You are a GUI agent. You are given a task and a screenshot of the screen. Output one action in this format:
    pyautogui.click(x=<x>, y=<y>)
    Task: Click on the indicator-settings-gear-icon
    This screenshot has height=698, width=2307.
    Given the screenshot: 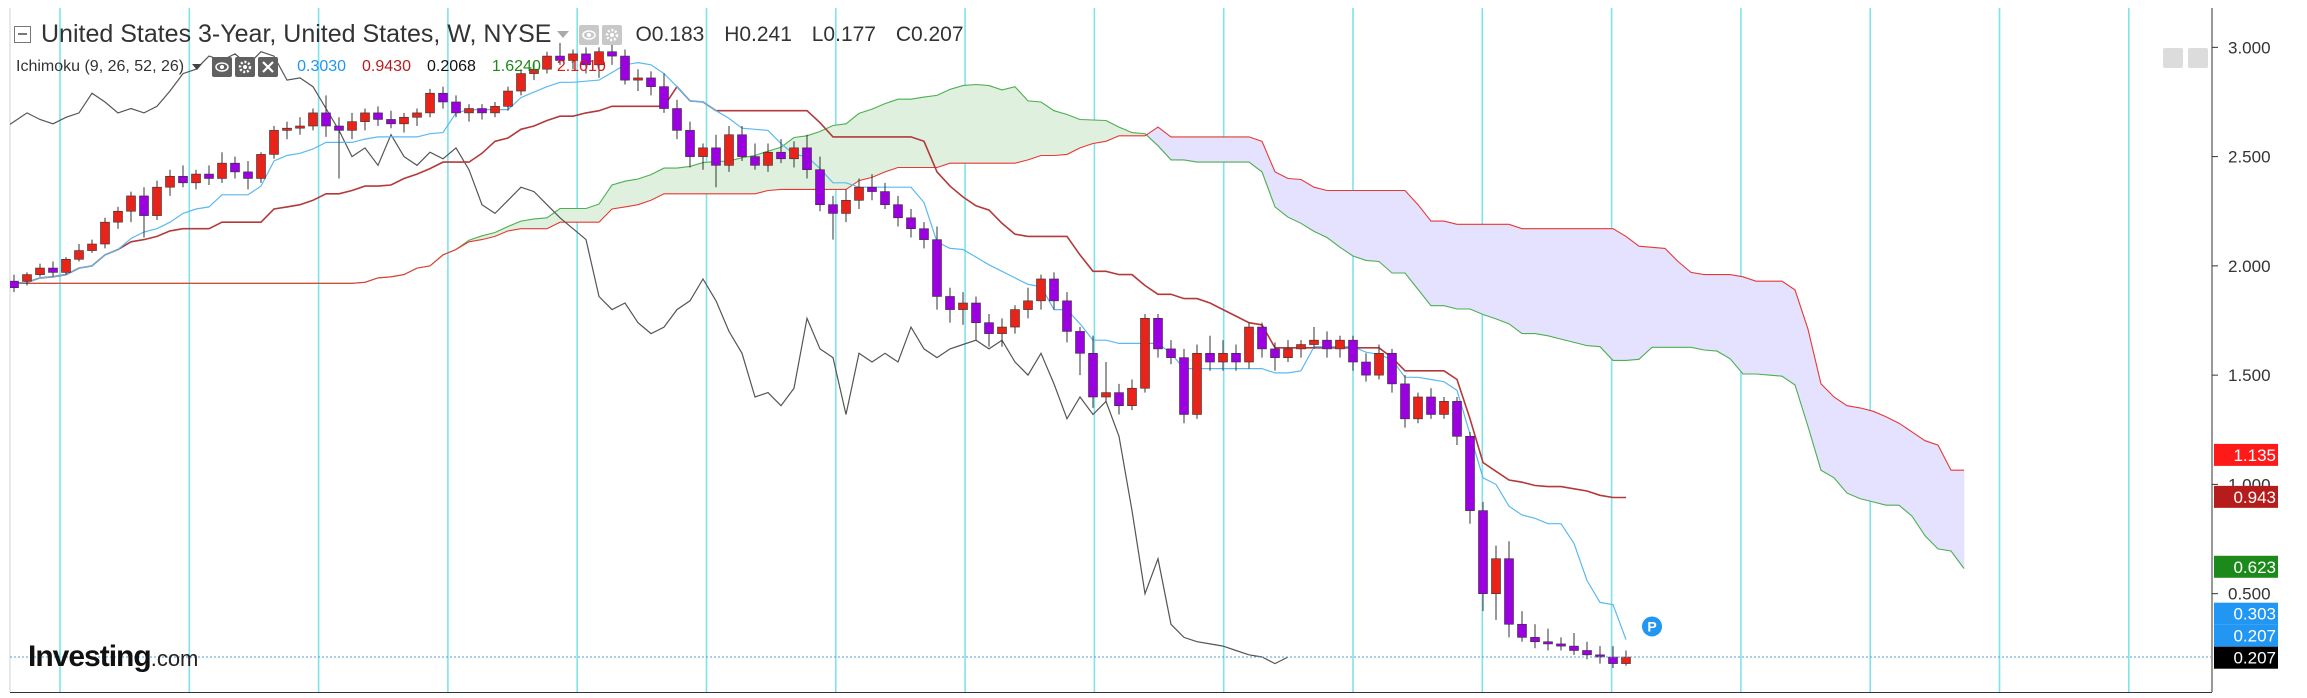 What is the action you would take?
    pyautogui.click(x=245, y=67)
    